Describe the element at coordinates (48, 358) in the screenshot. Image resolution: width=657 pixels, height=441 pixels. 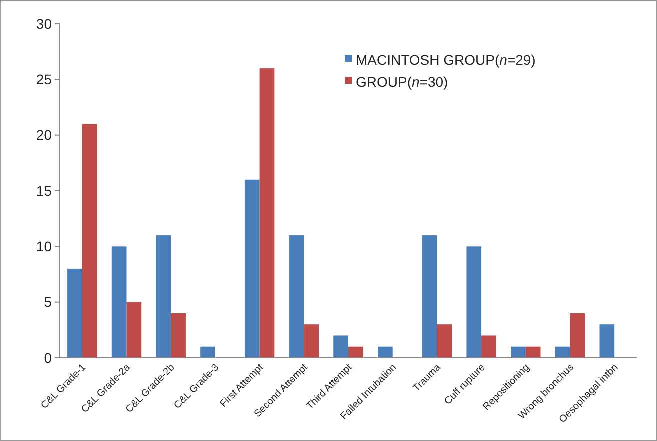
I see `y-tick-label: 0` at that location.